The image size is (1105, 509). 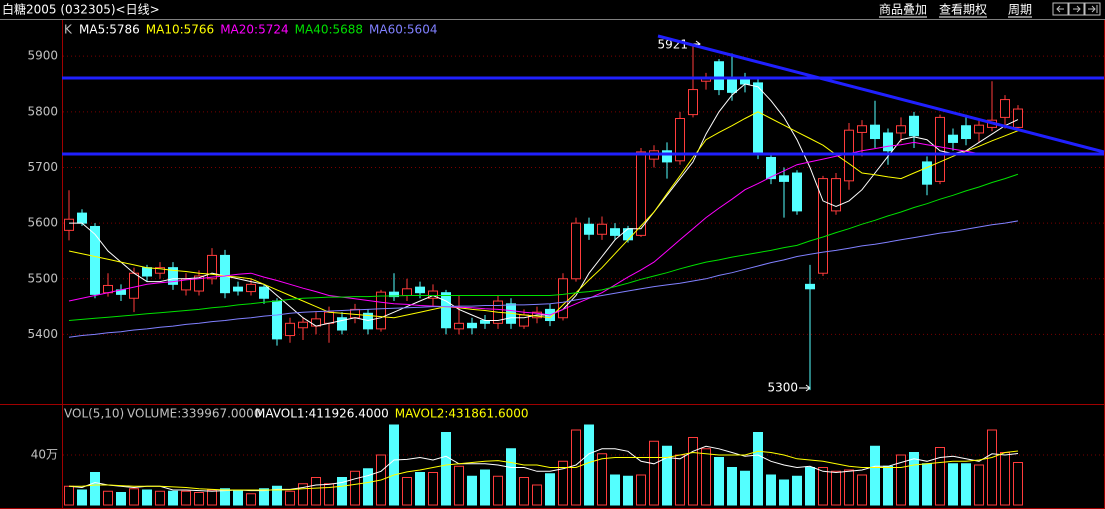 I want to click on y-tick-label: 5500, so click(x=42, y=278).